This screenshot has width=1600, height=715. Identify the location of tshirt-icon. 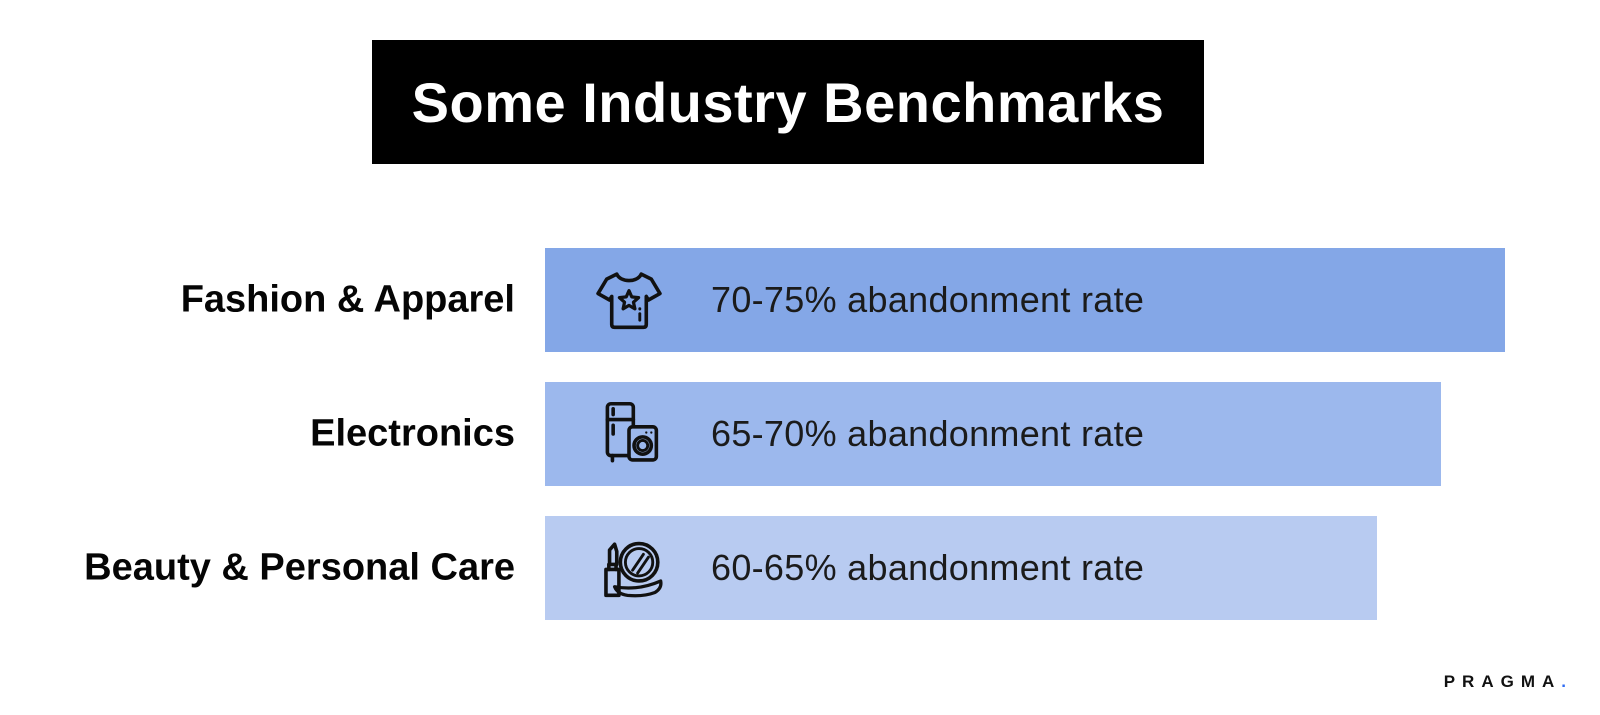
(629, 300).